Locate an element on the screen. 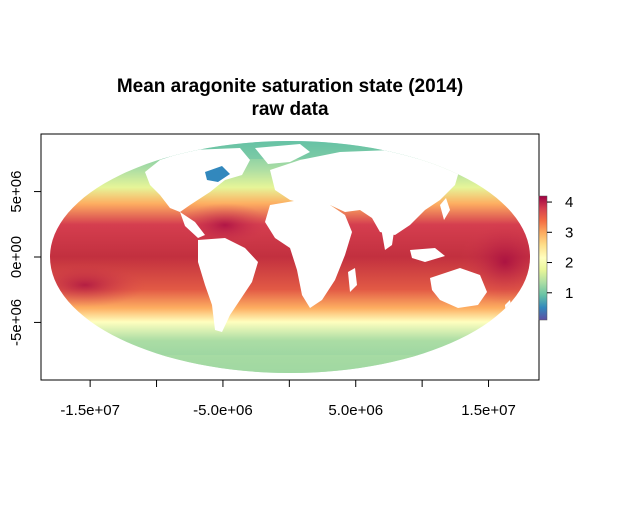 This screenshot has height=517, width=622. legend-tick-label: 2 is located at coordinates (569, 263).